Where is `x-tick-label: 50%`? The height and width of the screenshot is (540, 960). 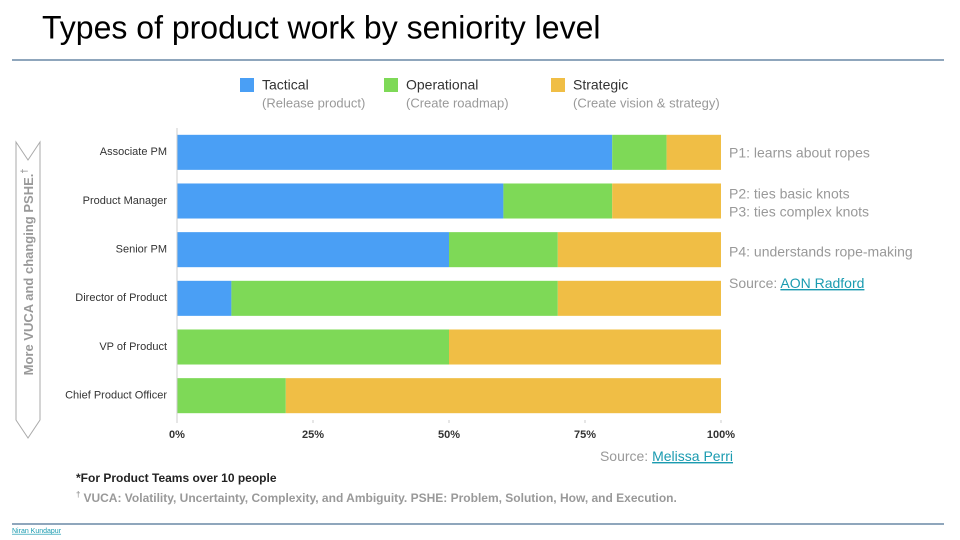 x-tick-label: 50% is located at coordinates (449, 435).